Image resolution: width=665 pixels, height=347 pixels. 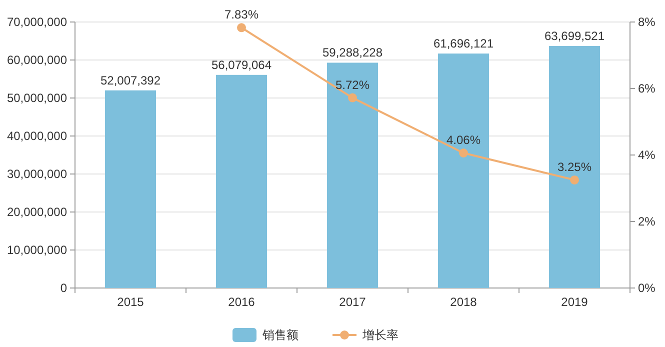 What do you see at coordinates (241, 15) in the screenshot?
I see `data-label: 7.83%` at bounding box center [241, 15].